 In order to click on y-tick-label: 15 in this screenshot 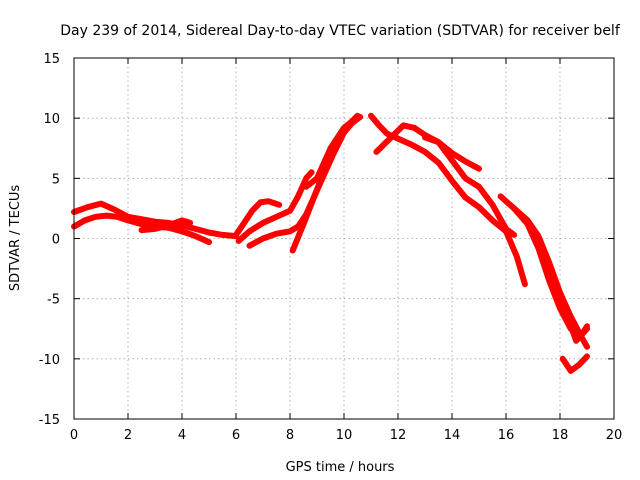, I will do `click(51, 59)`.